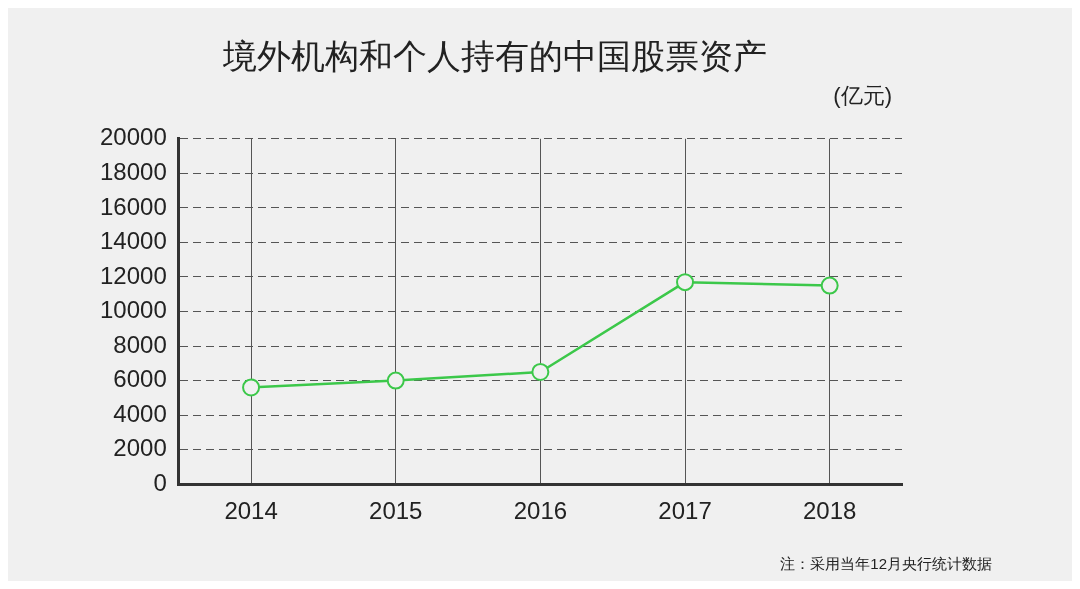  I want to click on y-tick-label: 10000, so click(133, 310).